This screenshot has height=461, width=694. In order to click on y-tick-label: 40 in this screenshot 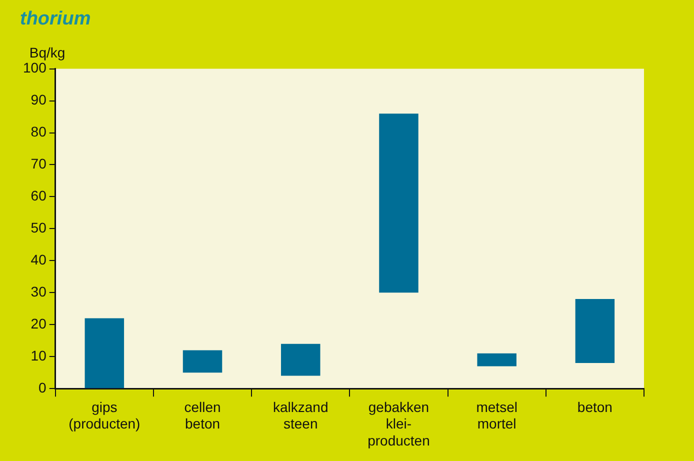, I will do `click(38, 260)`.